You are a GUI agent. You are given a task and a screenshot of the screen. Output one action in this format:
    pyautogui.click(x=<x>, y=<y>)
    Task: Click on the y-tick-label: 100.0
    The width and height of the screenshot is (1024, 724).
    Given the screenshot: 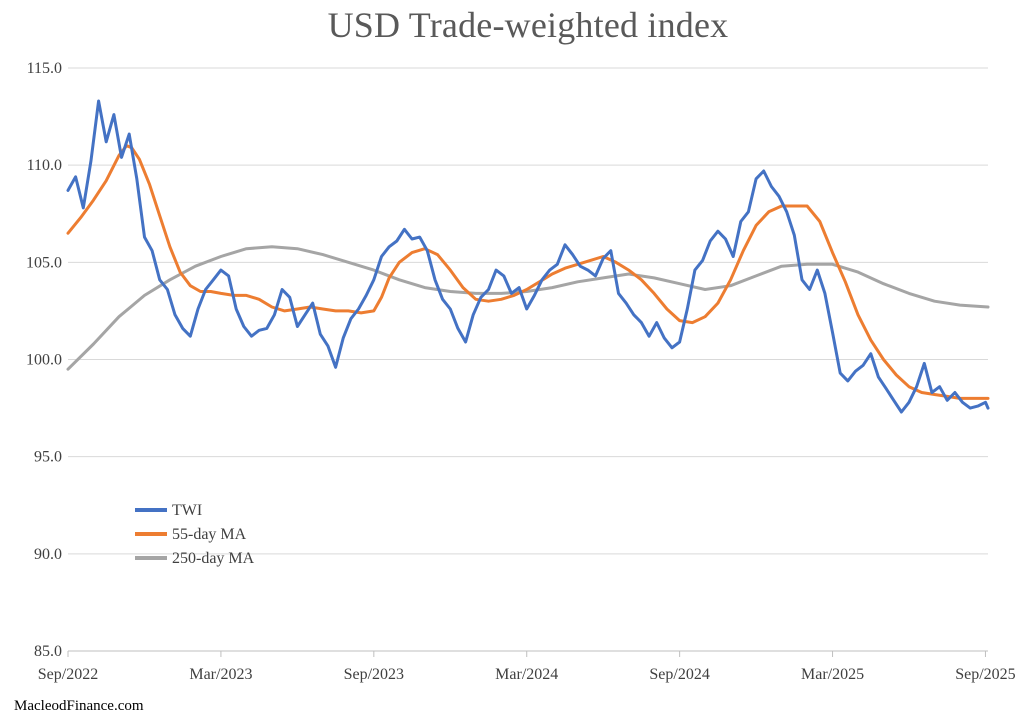 What is the action you would take?
    pyautogui.click(x=44, y=360)
    